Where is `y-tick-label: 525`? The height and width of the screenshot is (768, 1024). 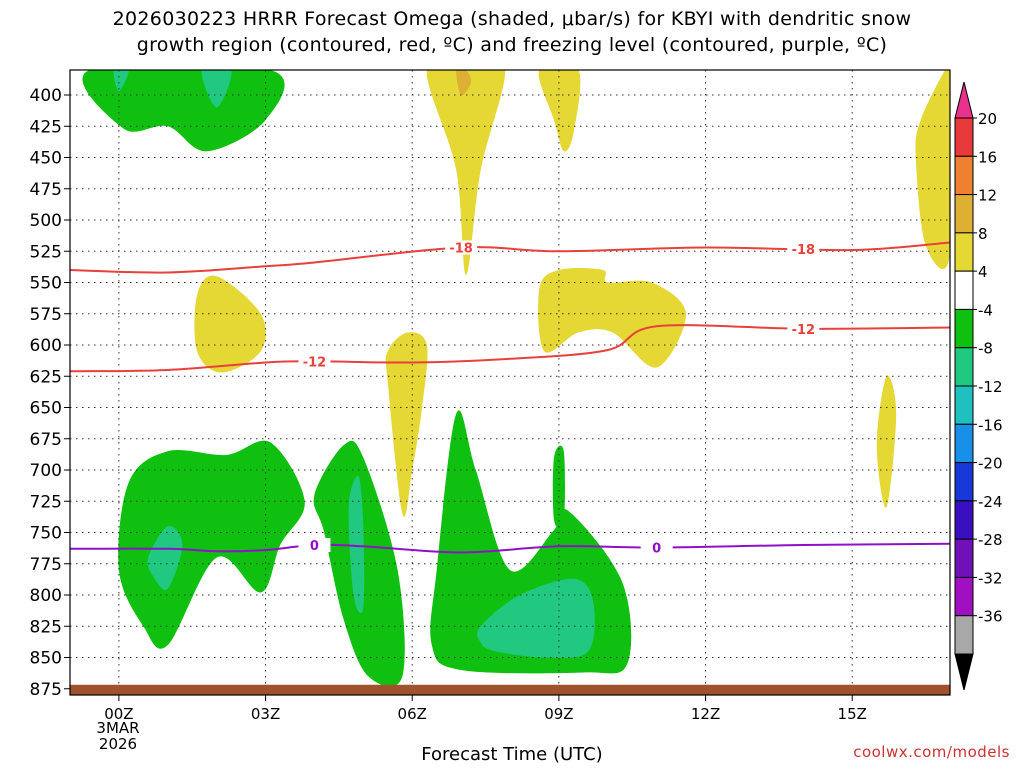
y-tick-label: 525 is located at coordinates (46, 252).